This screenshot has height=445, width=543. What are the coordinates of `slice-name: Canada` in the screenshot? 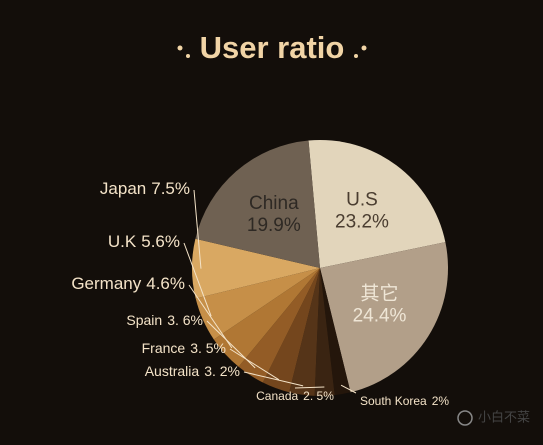 It's located at (277, 396).